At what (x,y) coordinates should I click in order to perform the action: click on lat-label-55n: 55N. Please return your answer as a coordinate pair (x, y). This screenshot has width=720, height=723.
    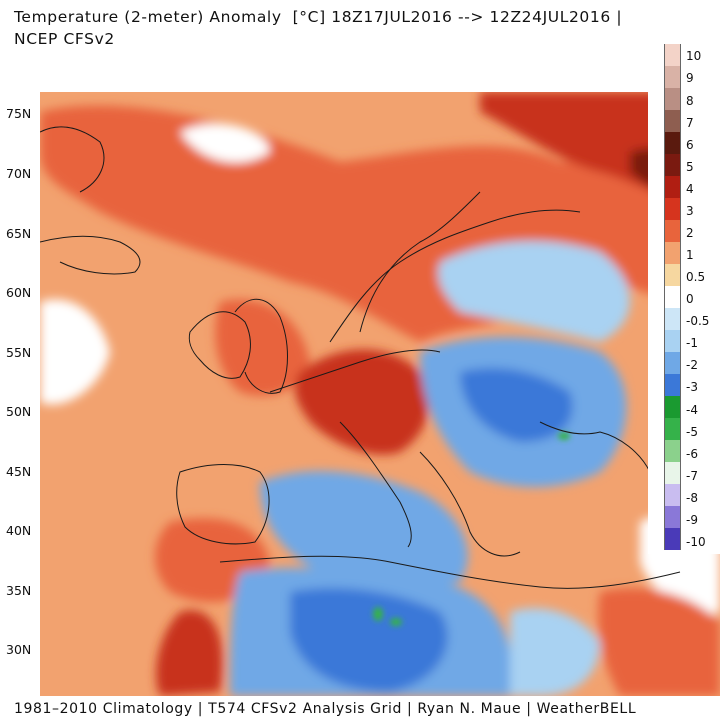
    Looking at the image, I should click on (19, 352).